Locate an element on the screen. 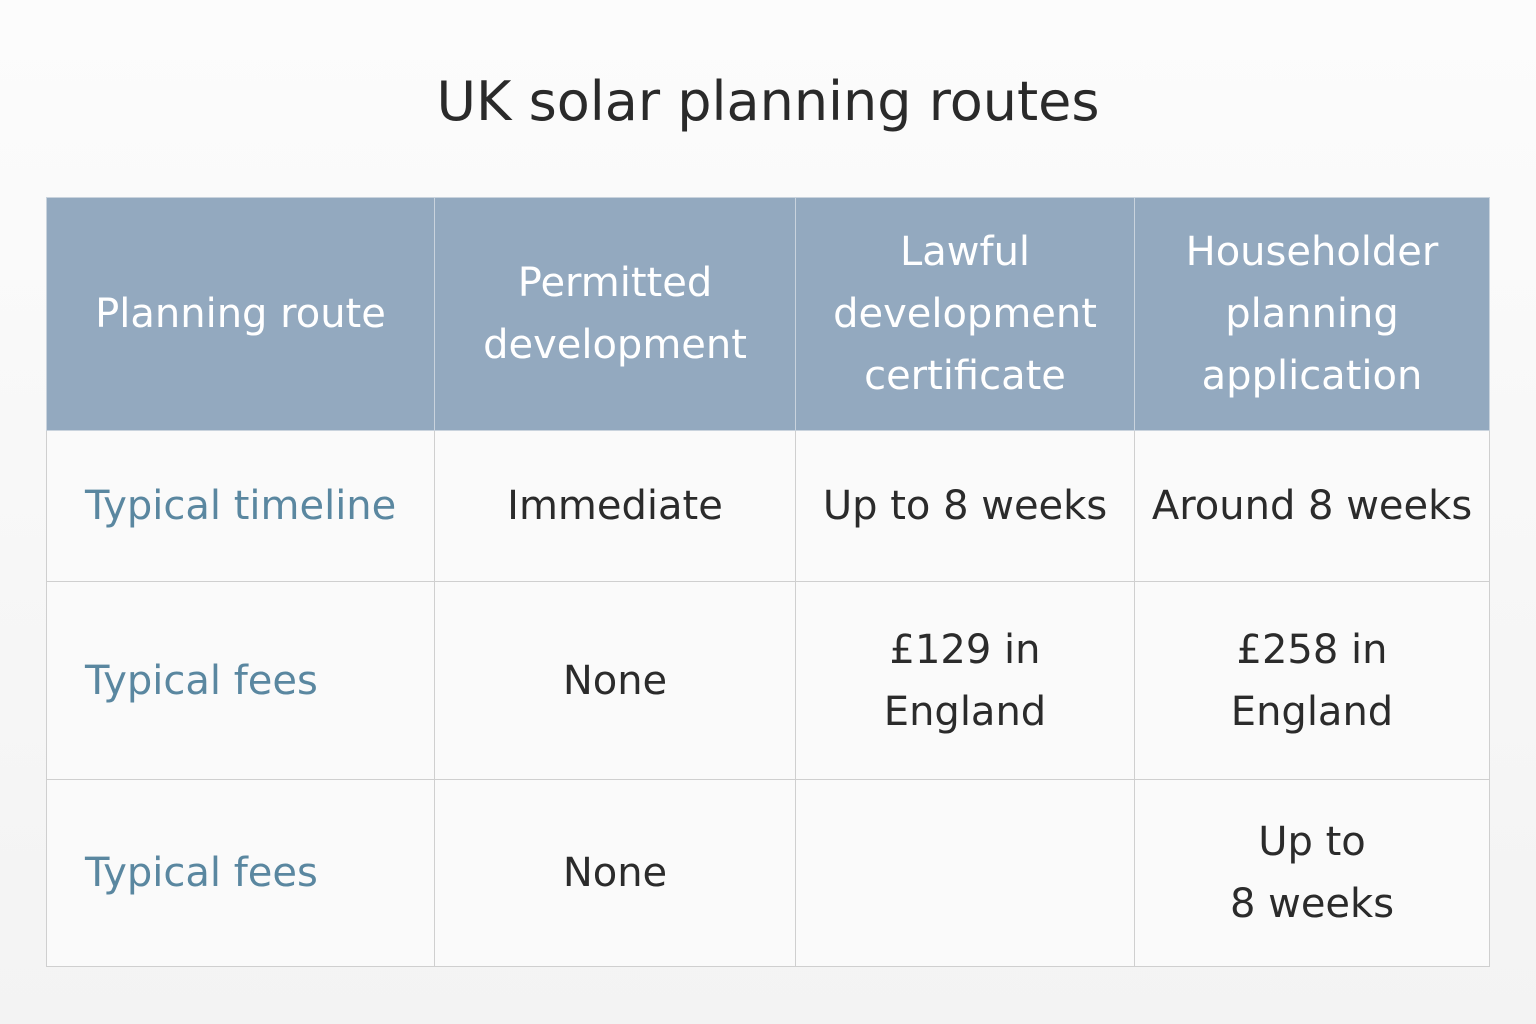  header-cell: Permitted development is located at coordinates (615, 314).